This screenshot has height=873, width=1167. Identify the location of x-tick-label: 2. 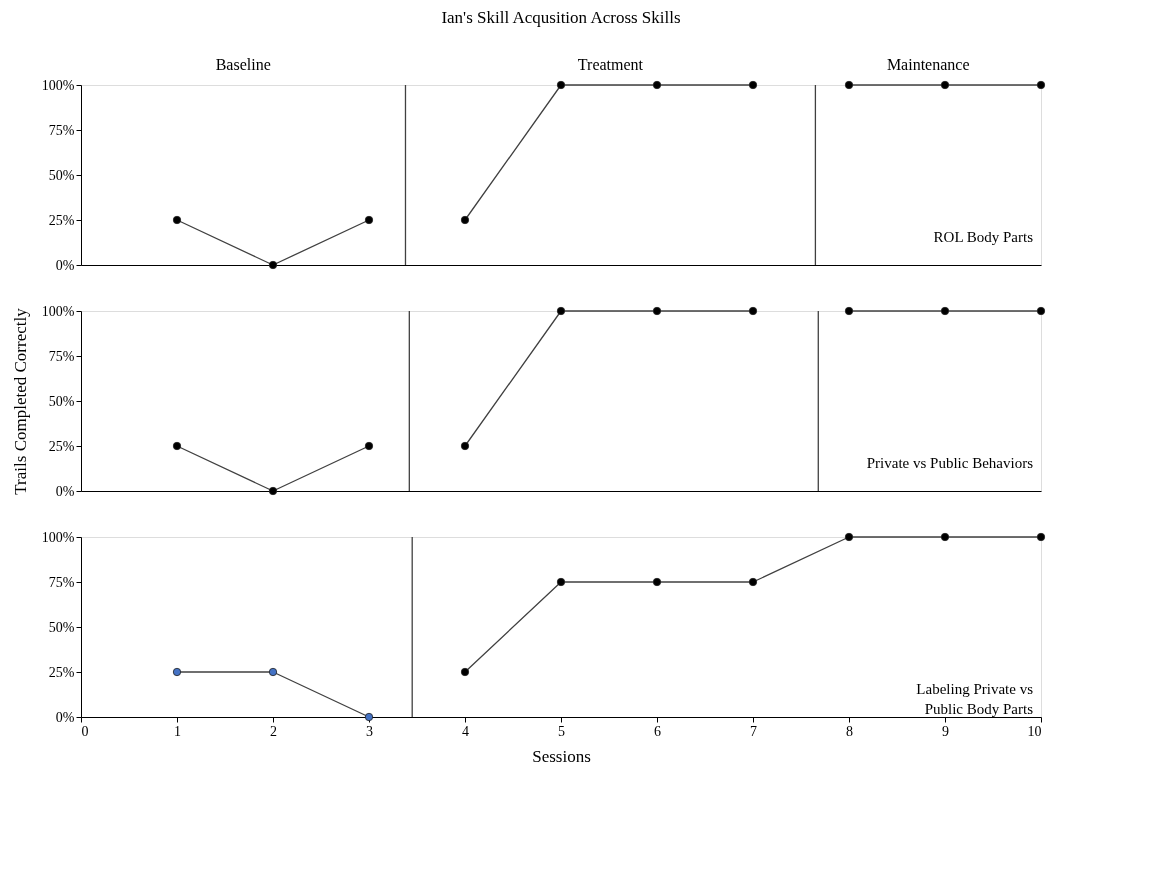
(273, 731).